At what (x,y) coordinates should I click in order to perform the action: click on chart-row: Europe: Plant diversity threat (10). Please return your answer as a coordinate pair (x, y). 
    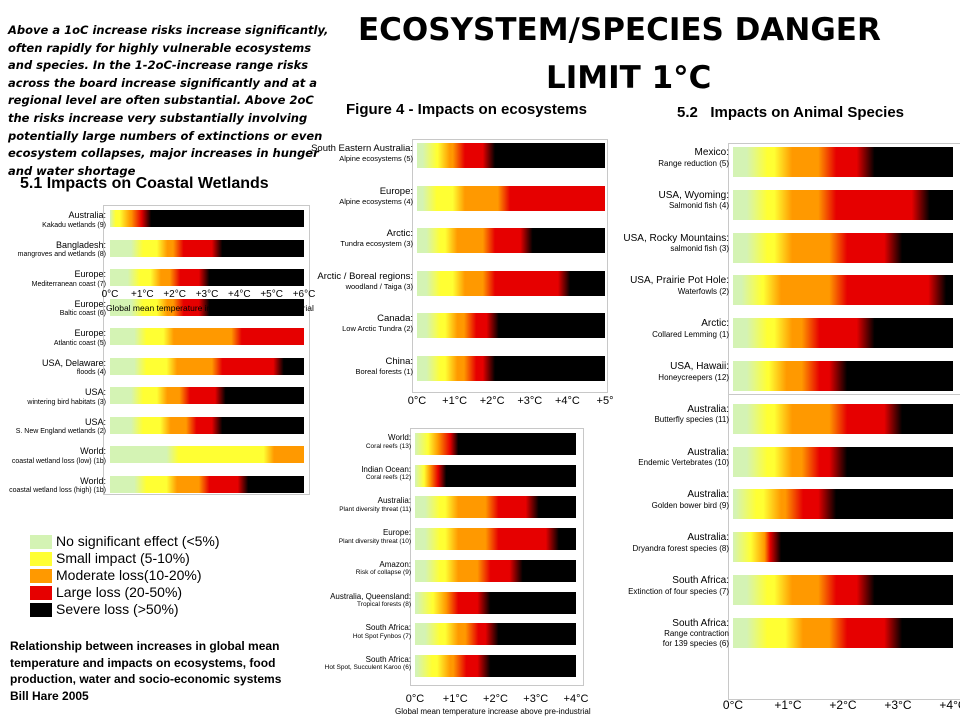
    Looking at the image, I should click on (457, 539).